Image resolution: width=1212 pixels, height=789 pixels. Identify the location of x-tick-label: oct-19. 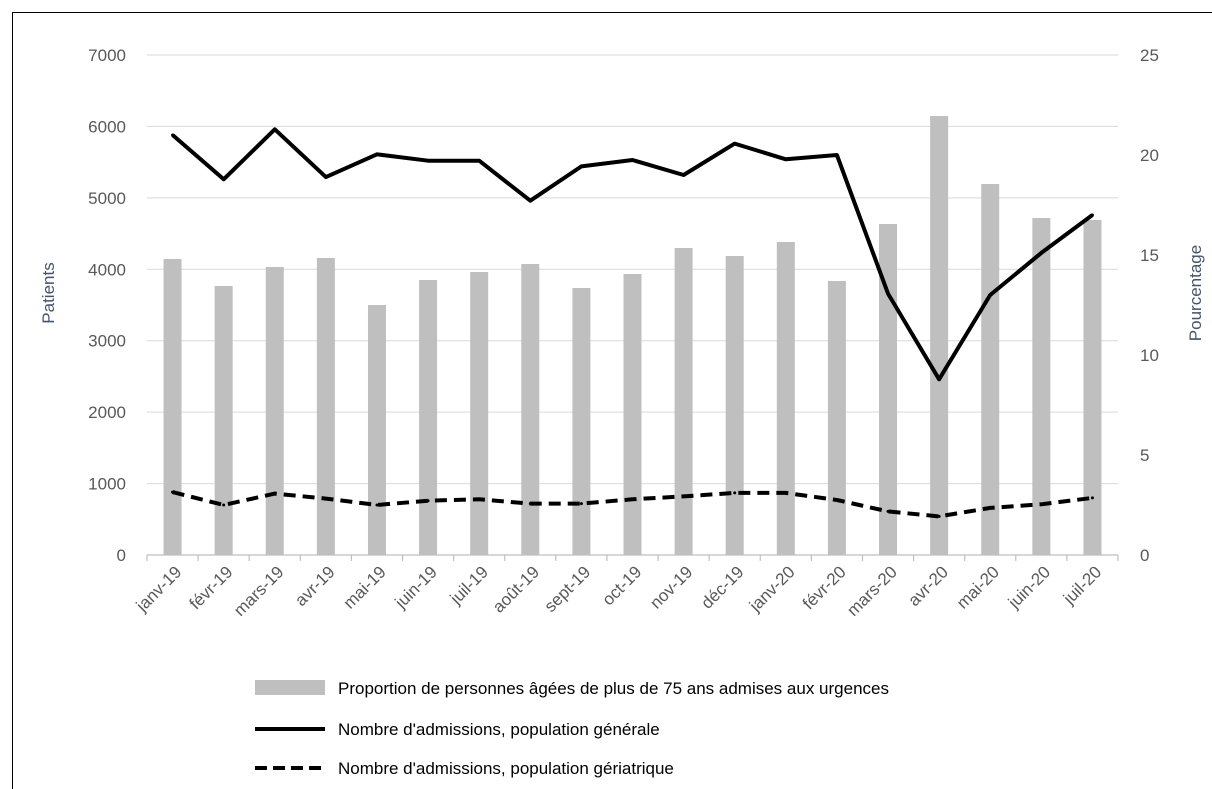
(621, 585).